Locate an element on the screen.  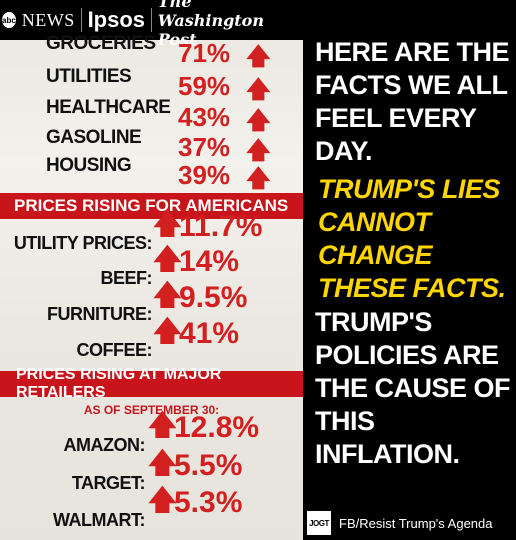
brand-bar: abc NEWS Ipsos The Washington Post is located at coordinates (151, 24).